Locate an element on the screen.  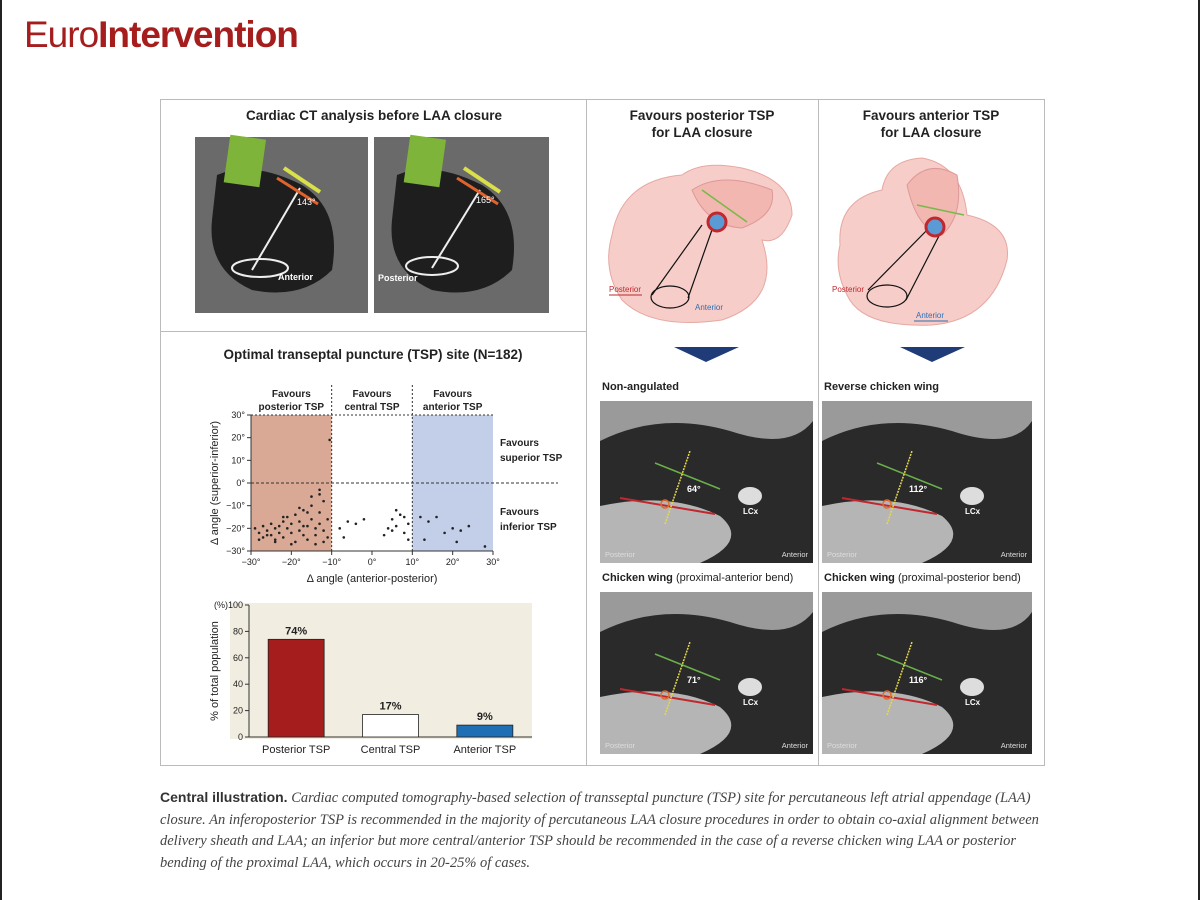
scan-heading: Reverse chicken wing is located at coordinates (881, 387).